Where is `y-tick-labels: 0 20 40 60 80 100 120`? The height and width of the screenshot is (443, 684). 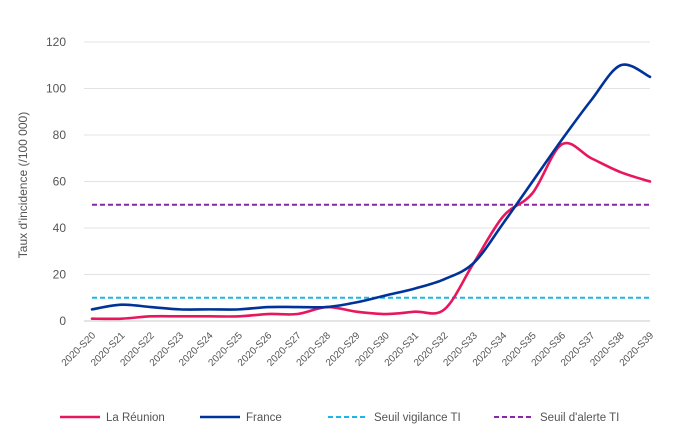 y-tick-labels: 0 20 40 60 80 100 120 is located at coordinates (56, 181).